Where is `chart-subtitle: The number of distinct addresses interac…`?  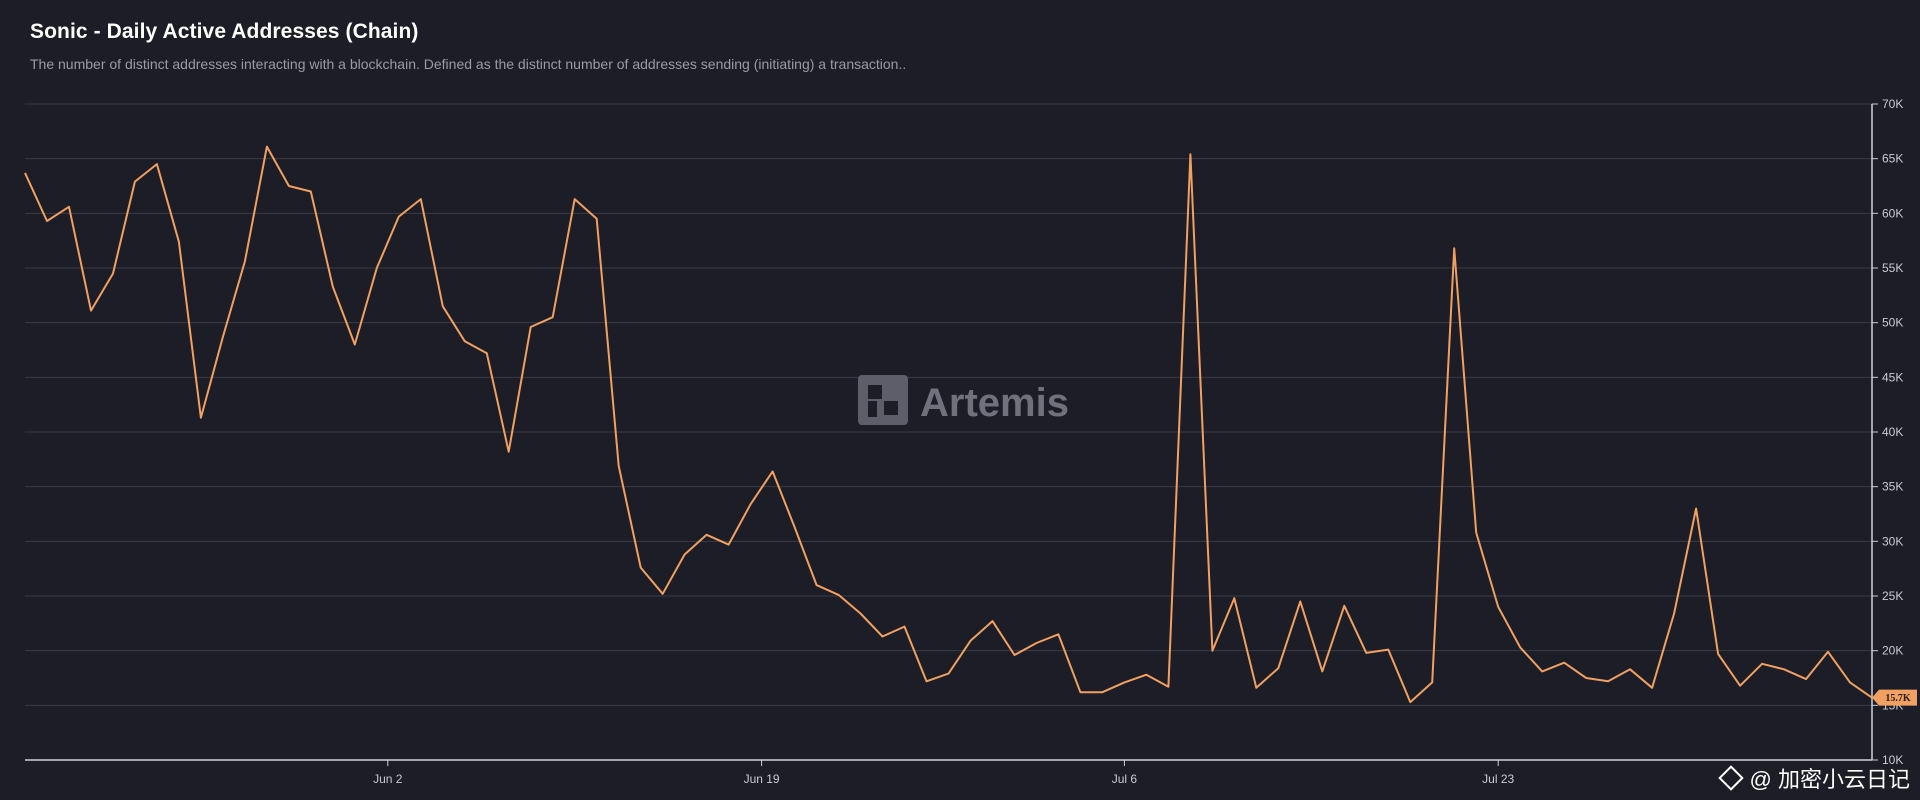 chart-subtitle: The number of distinct addresses interac… is located at coordinates (468, 64).